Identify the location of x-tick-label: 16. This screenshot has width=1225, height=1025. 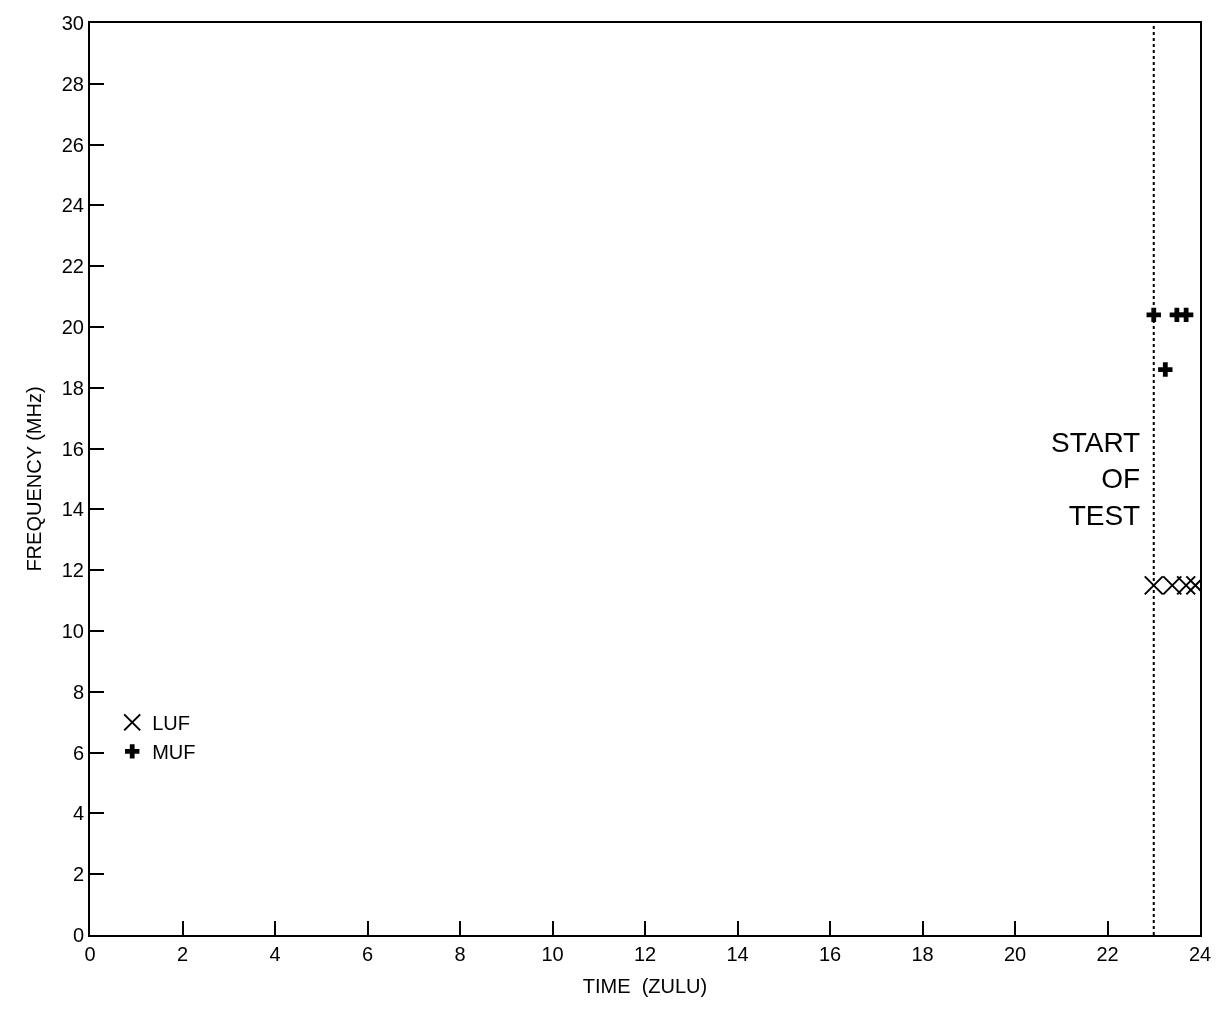
(830, 954).